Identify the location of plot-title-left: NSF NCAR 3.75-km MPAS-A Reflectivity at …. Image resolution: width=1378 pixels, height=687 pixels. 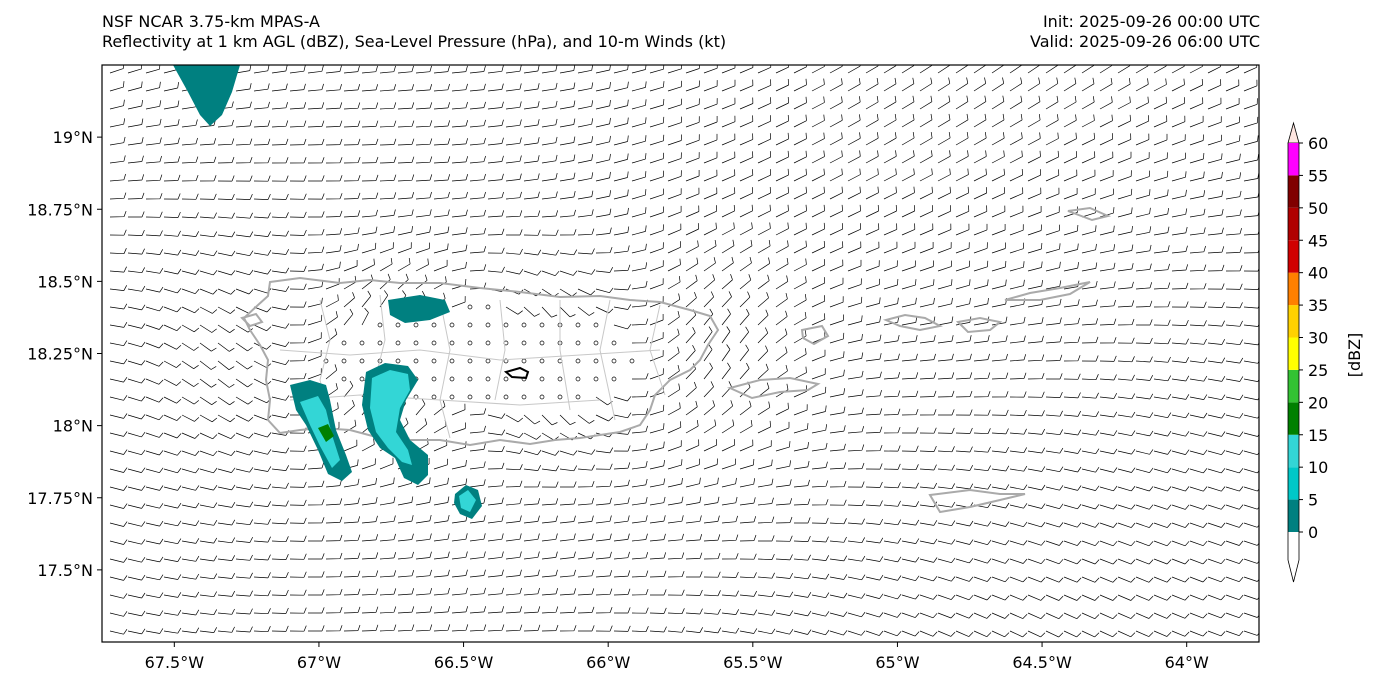
(414, 32).